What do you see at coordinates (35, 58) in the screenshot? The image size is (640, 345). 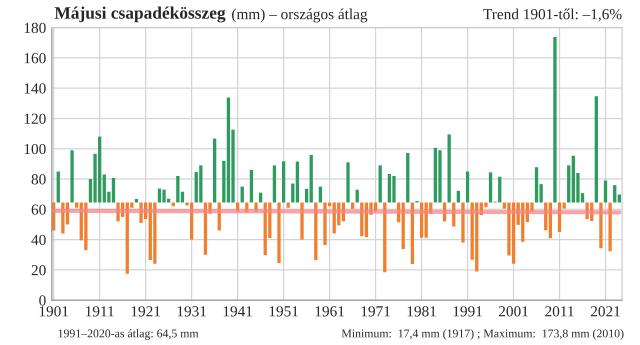 I see `y-tick-label: 160` at bounding box center [35, 58].